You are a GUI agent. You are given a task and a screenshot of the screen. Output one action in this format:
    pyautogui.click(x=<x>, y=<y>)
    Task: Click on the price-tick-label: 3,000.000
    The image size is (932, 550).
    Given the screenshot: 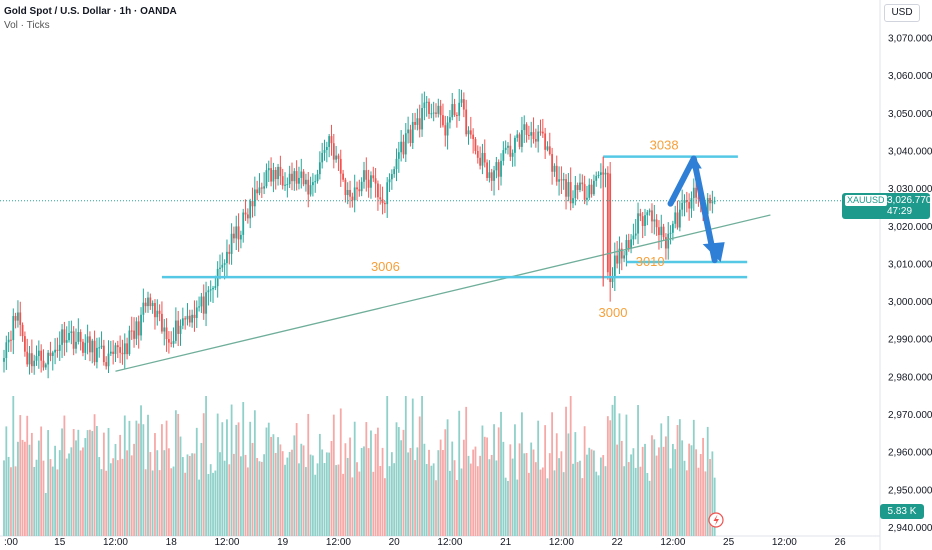 What is the action you would take?
    pyautogui.click(x=910, y=302)
    